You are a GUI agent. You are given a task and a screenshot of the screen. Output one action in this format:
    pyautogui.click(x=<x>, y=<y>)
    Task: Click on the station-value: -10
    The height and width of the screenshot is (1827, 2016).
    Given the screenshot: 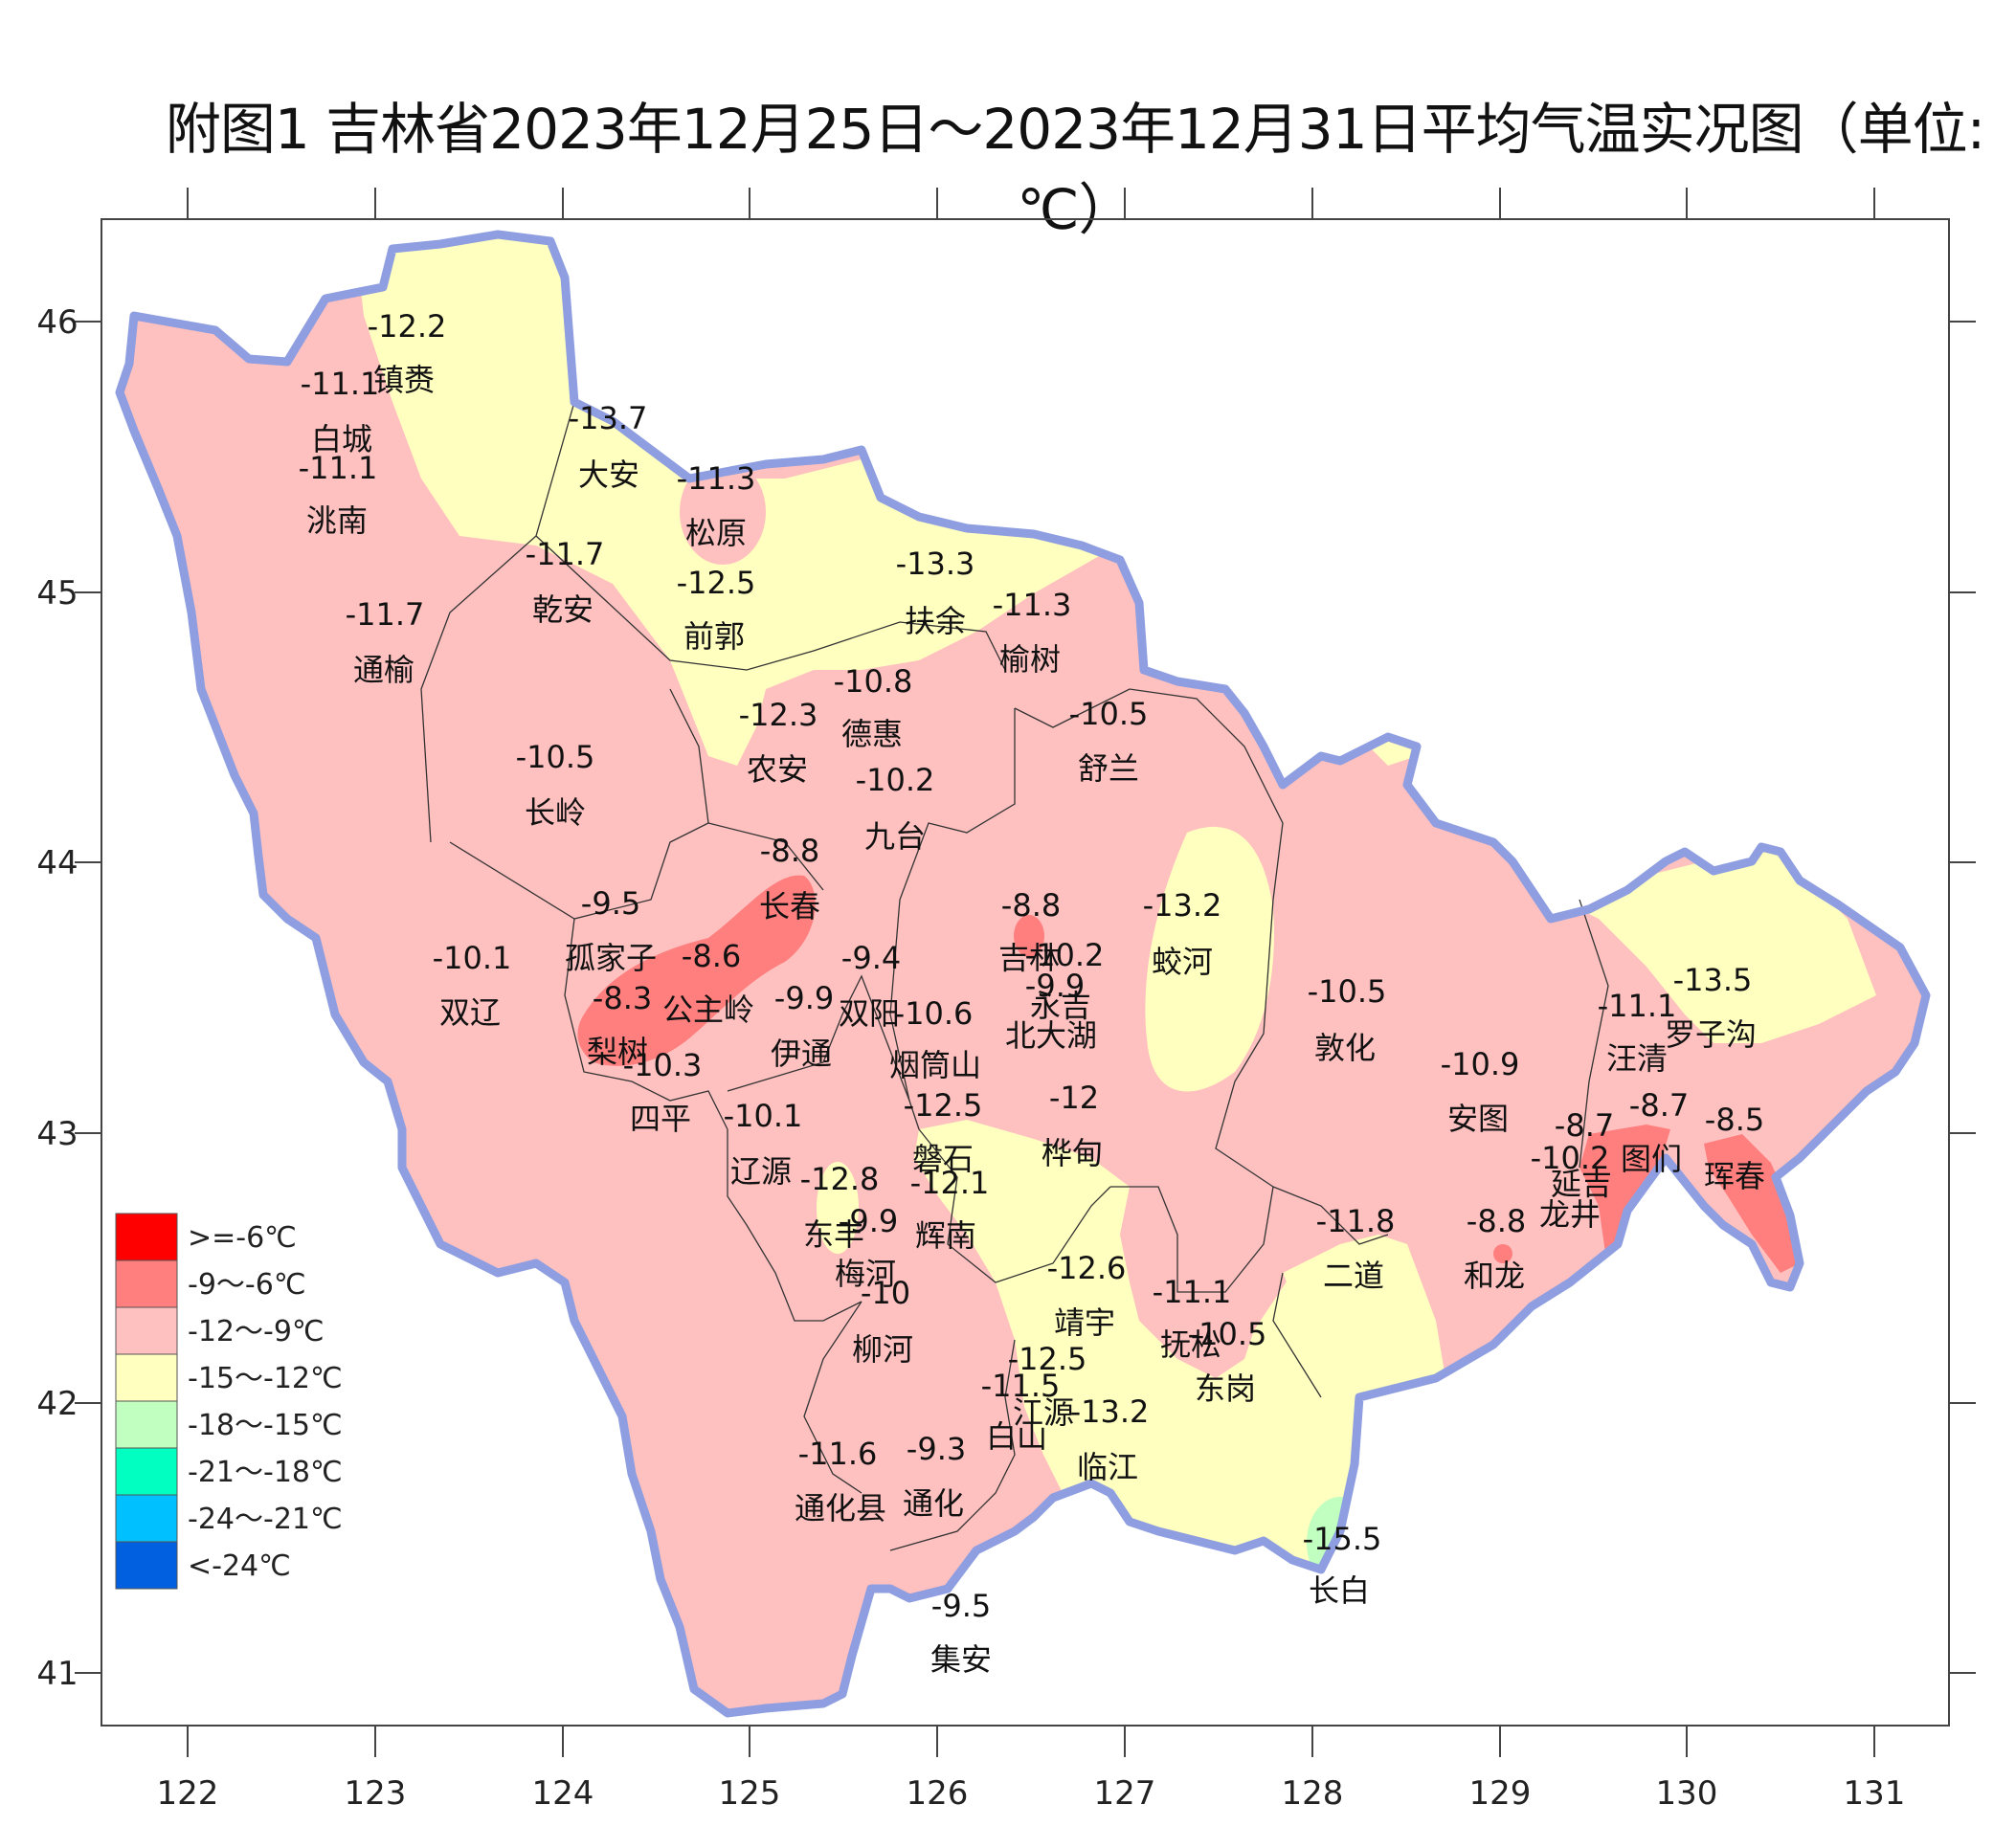 What is the action you would take?
    pyautogui.click(x=885, y=1293)
    